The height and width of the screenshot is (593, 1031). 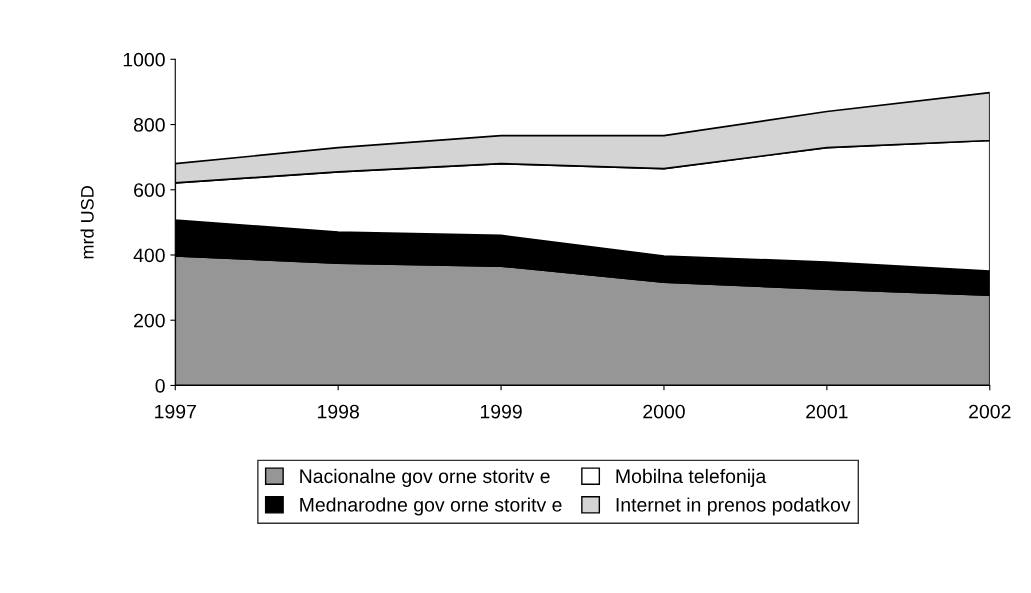 I want to click on legend-label: Mobilna telefonija, so click(x=691, y=477).